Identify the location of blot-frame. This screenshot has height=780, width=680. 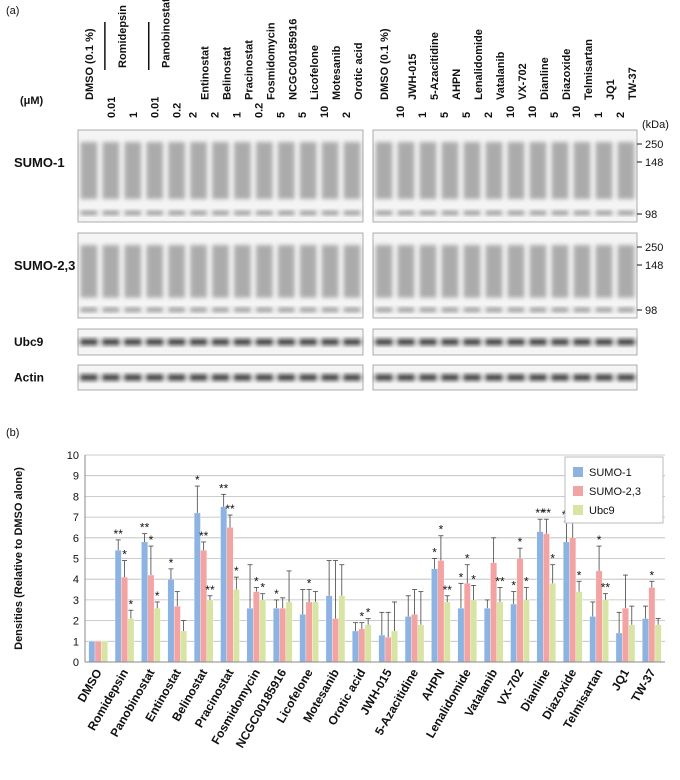
(505, 275).